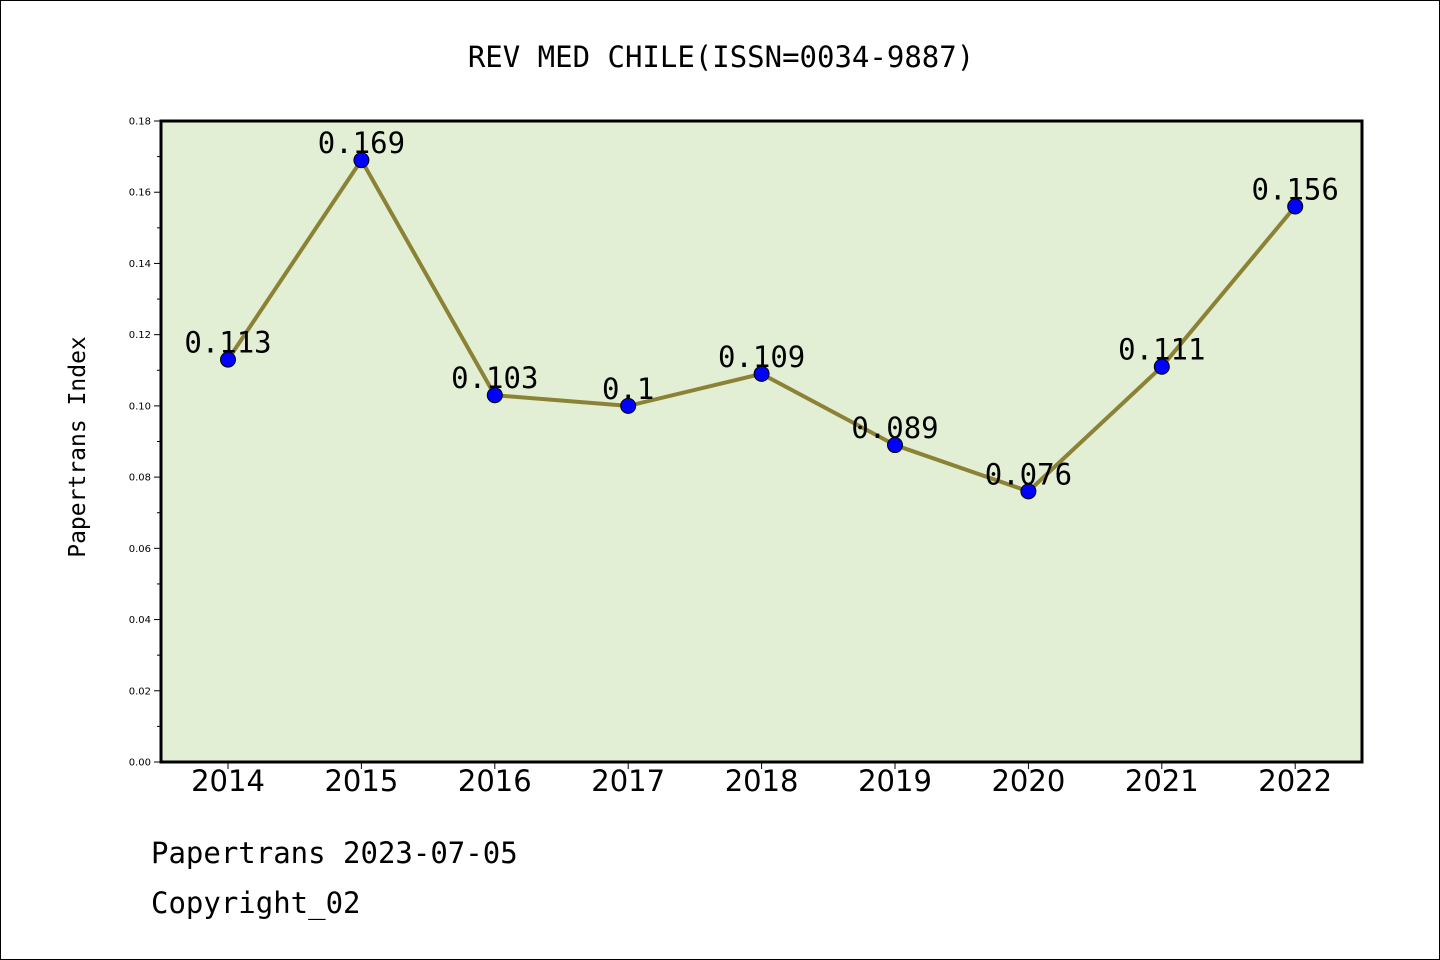  Describe the element at coordinates (1028, 474) in the screenshot. I see `data-label: 0.076` at that location.